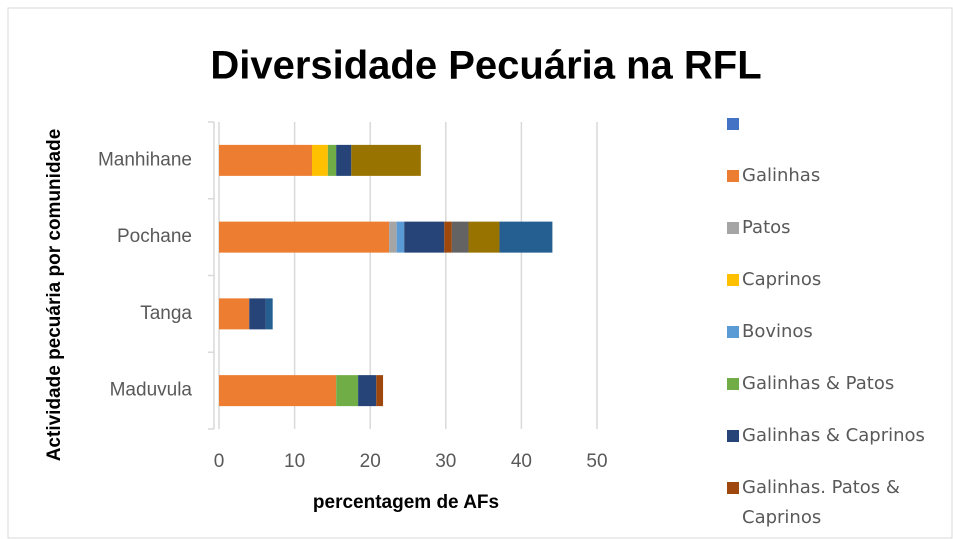 The image size is (953, 539). I want to click on y-tick-label: Tanga, so click(166, 313).